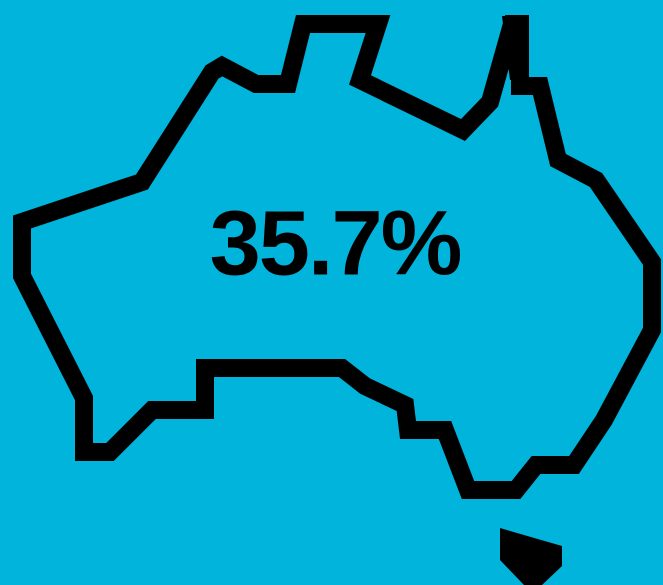 This screenshot has width=663, height=585. What do you see at coordinates (531, 556) in the screenshot?
I see `tasmania` at bounding box center [531, 556].